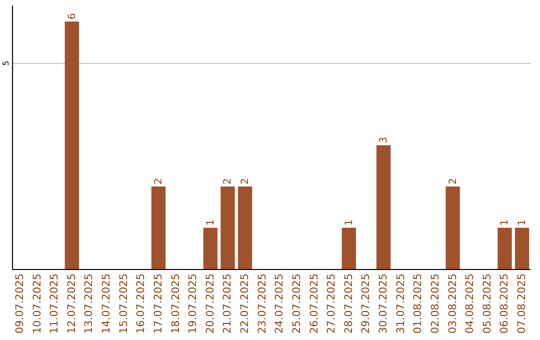 The height and width of the screenshot is (340, 540). I want to click on data-label: 3, so click(384, 140).